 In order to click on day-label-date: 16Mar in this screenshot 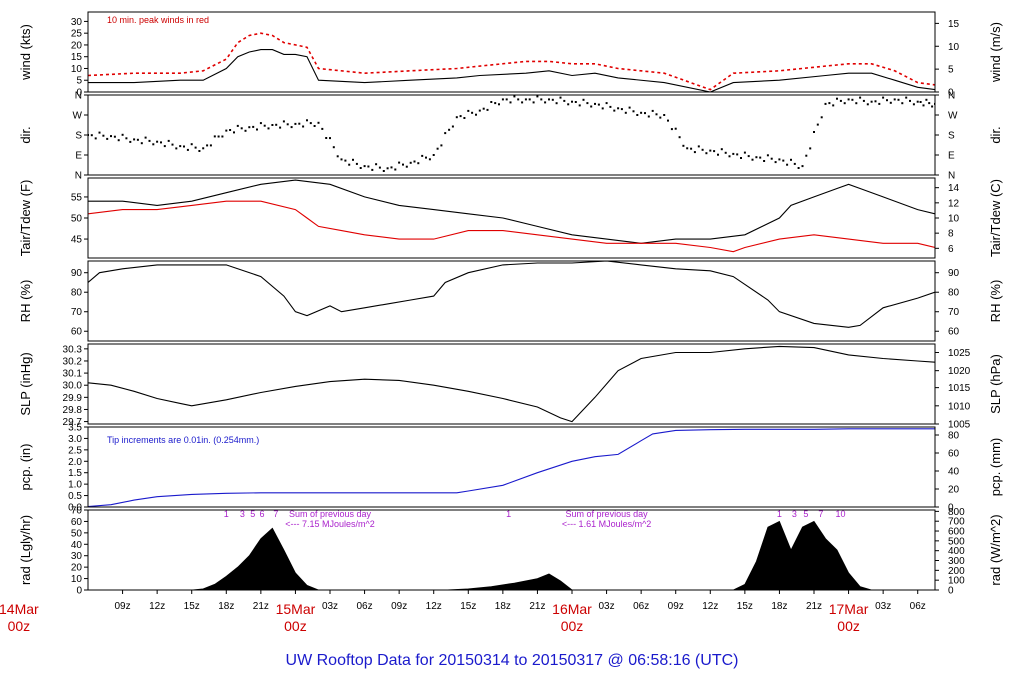, I will do `click(572, 609)`.